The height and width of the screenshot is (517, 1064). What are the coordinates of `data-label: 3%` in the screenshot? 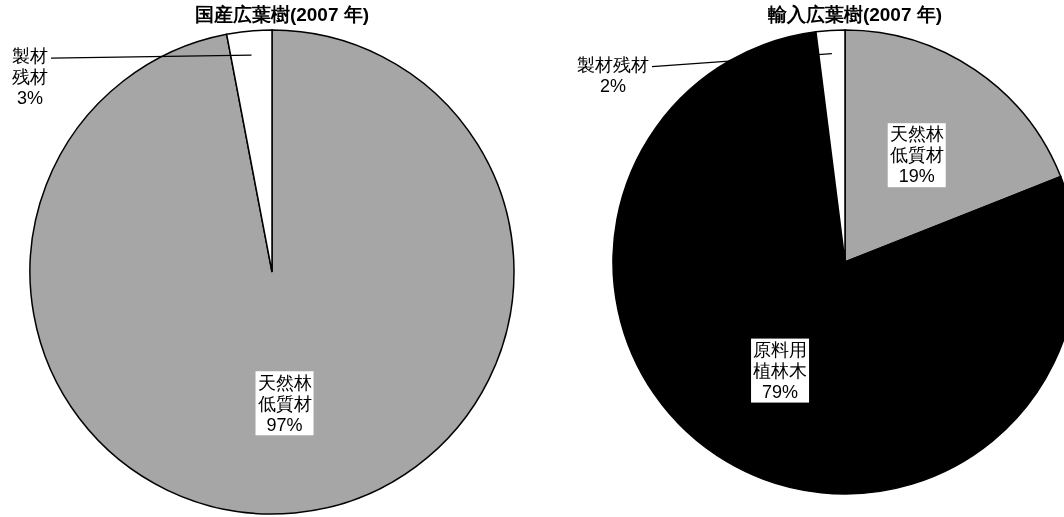 It's located at (30, 98).